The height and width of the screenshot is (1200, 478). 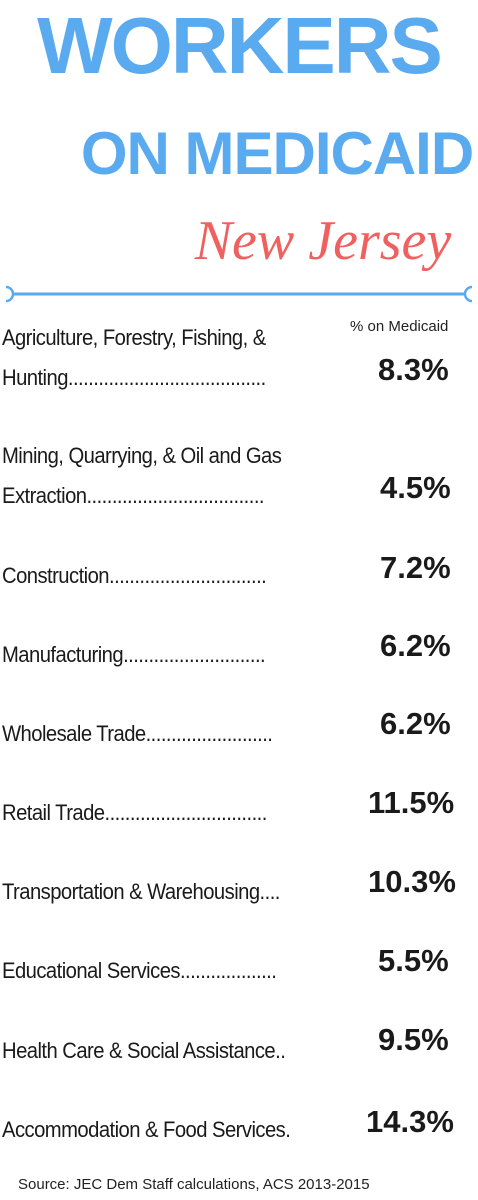 What do you see at coordinates (134, 337) in the screenshot?
I see `row-label-line1: Agriculture, Forestry, Fishing, &` at bounding box center [134, 337].